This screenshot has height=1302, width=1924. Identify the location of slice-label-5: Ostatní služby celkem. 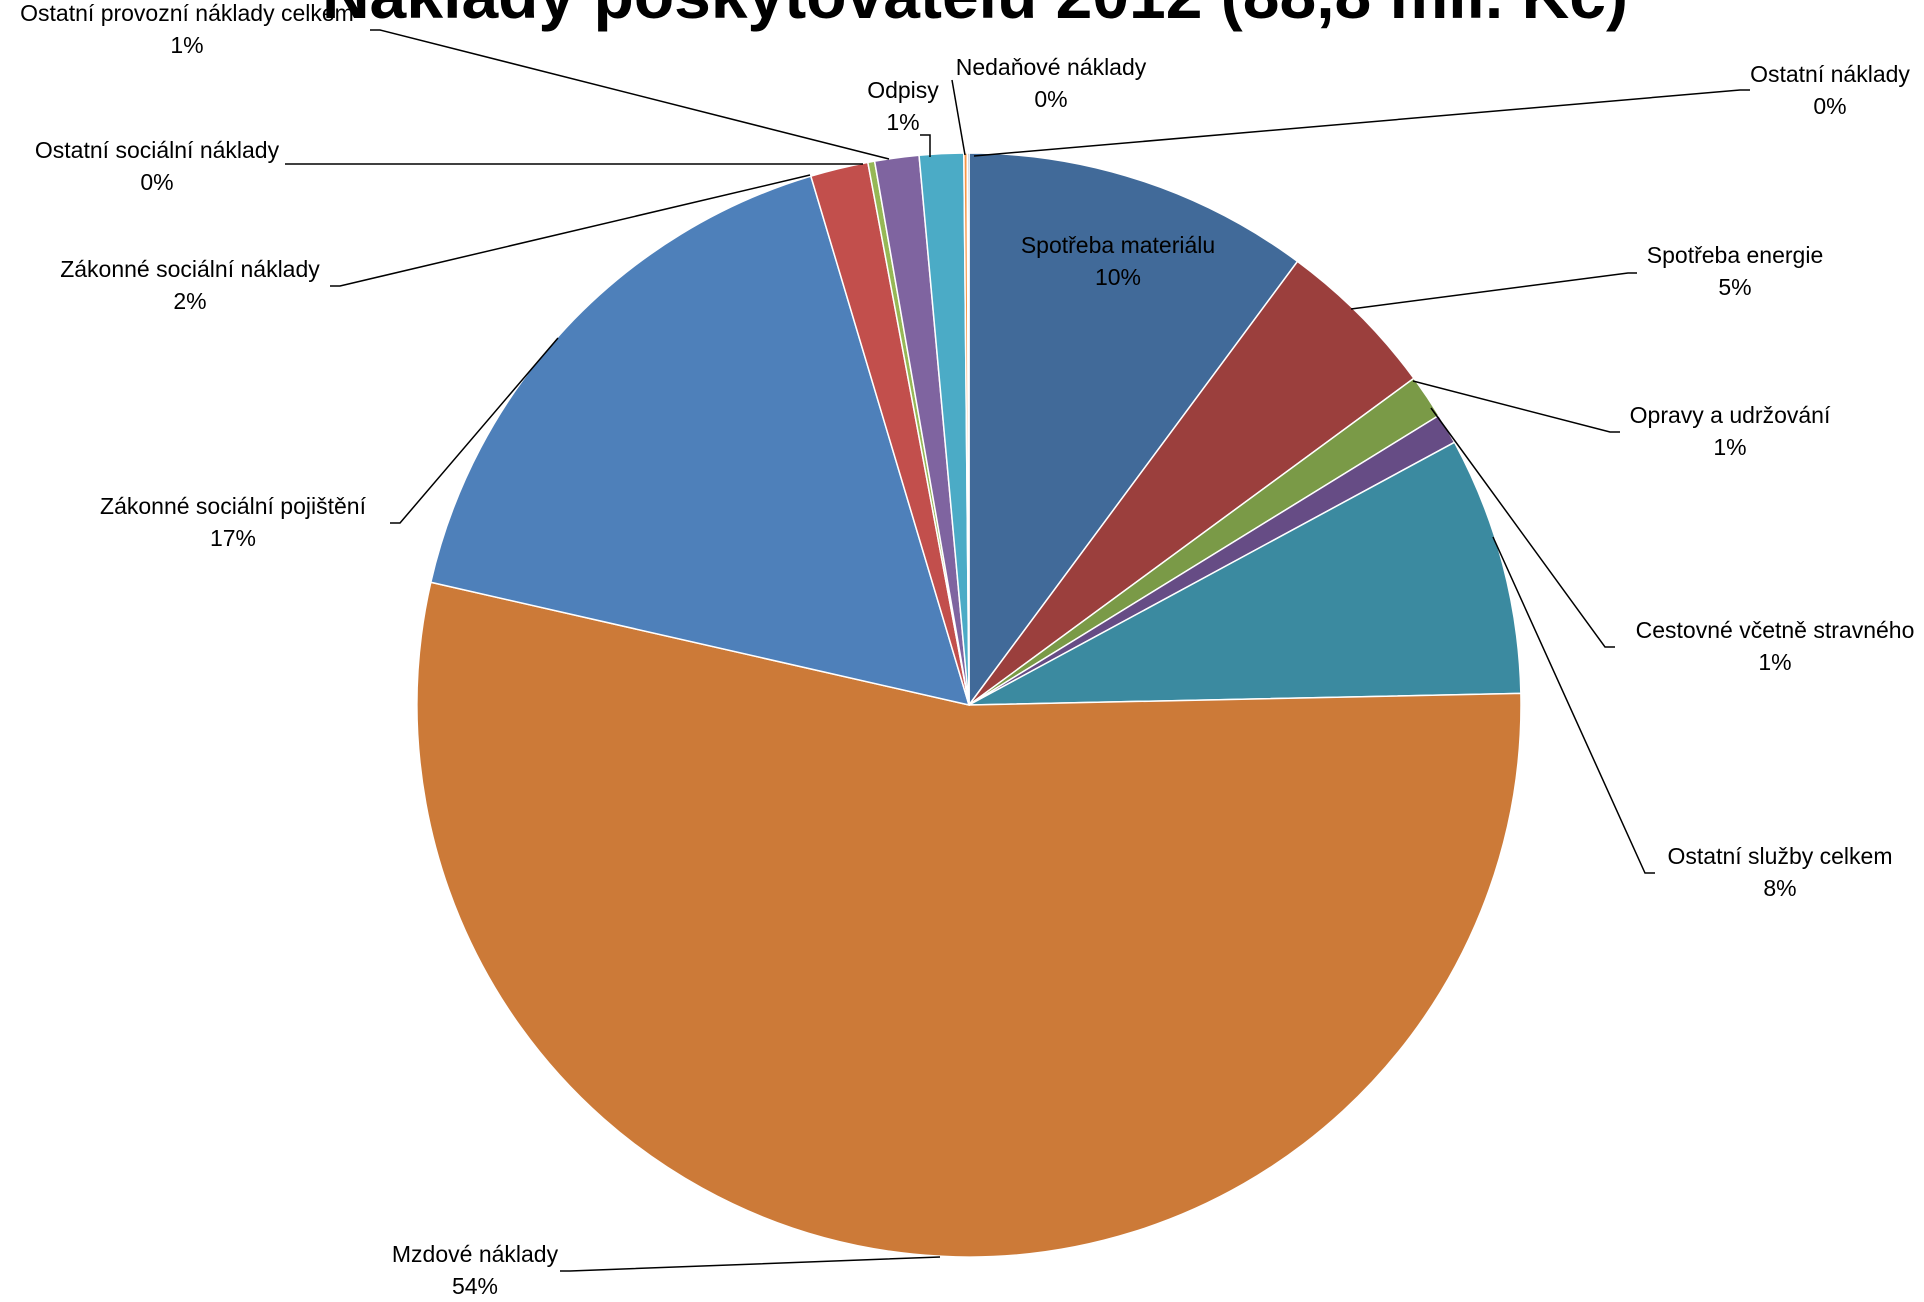
(1780, 856).